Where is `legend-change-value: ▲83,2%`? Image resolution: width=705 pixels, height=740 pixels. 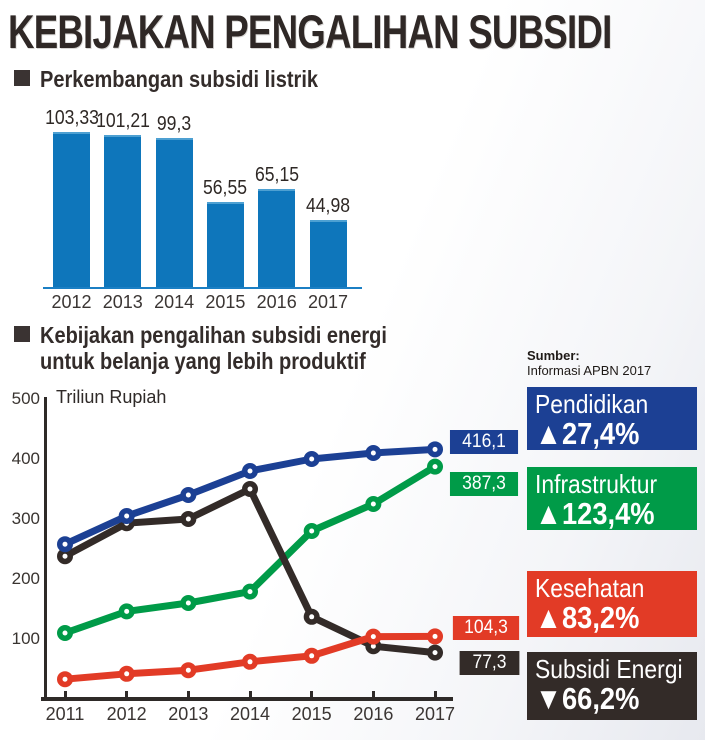 legend-change-value: ▲83,2% is located at coordinates (587, 617).